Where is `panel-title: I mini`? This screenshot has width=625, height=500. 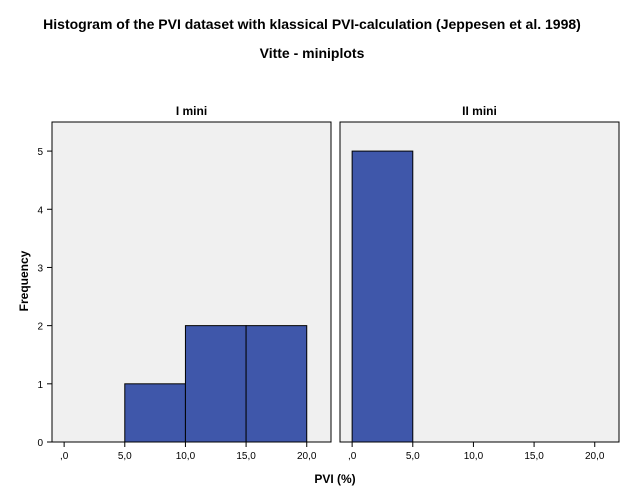 panel-title: I mini is located at coordinates (191, 111).